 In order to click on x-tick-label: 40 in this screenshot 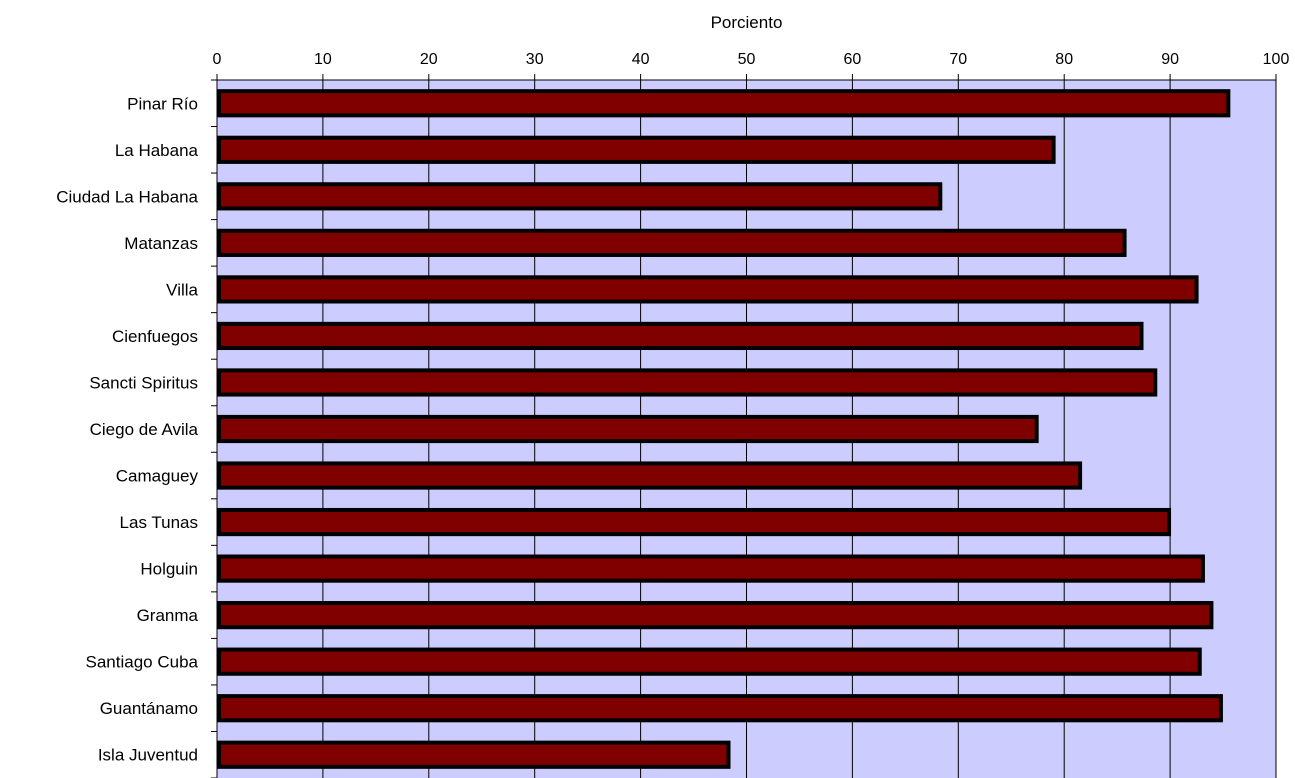, I will do `click(641, 59)`.